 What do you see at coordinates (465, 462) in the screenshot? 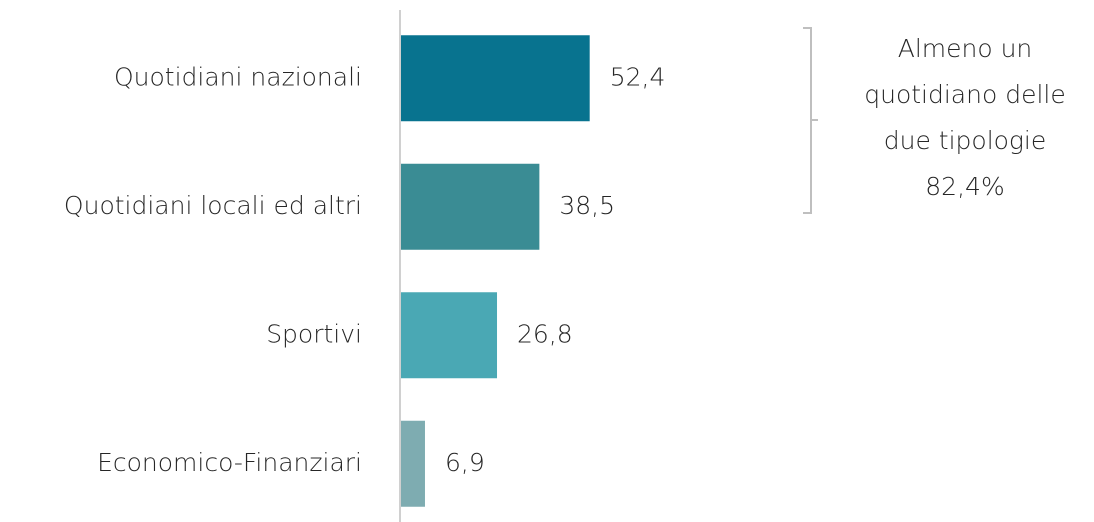
I see `value-label: 6,9` at bounding box center [465, 462].